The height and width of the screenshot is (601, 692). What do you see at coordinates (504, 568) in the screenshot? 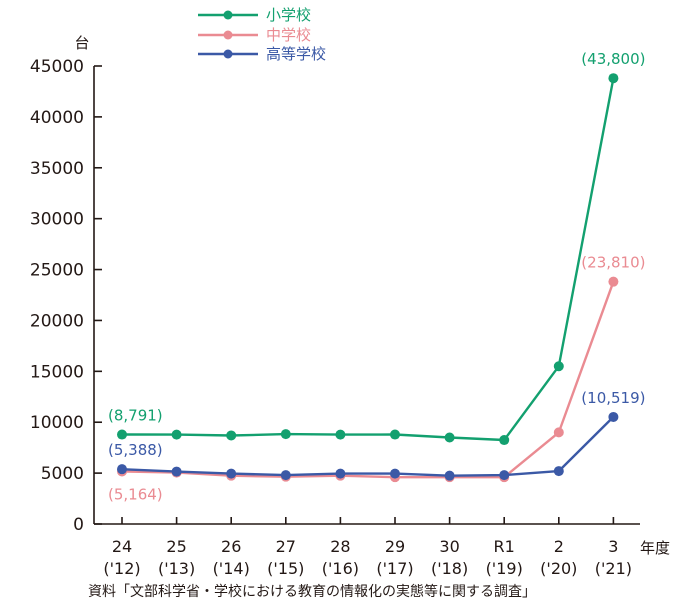
I see `x-tick-sublabel: ('19)` at bounding box center [504, 568].